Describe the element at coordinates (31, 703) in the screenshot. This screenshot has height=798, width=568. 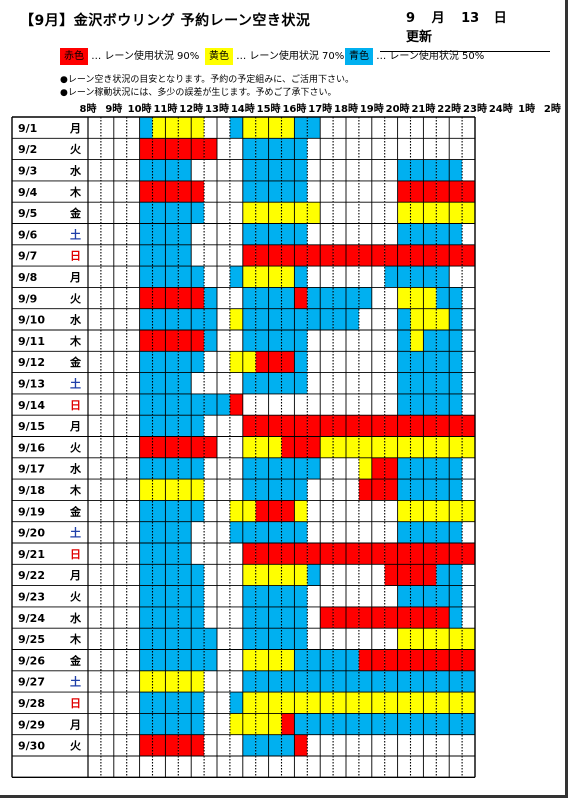
I see `row-date: 9/28` at that location.